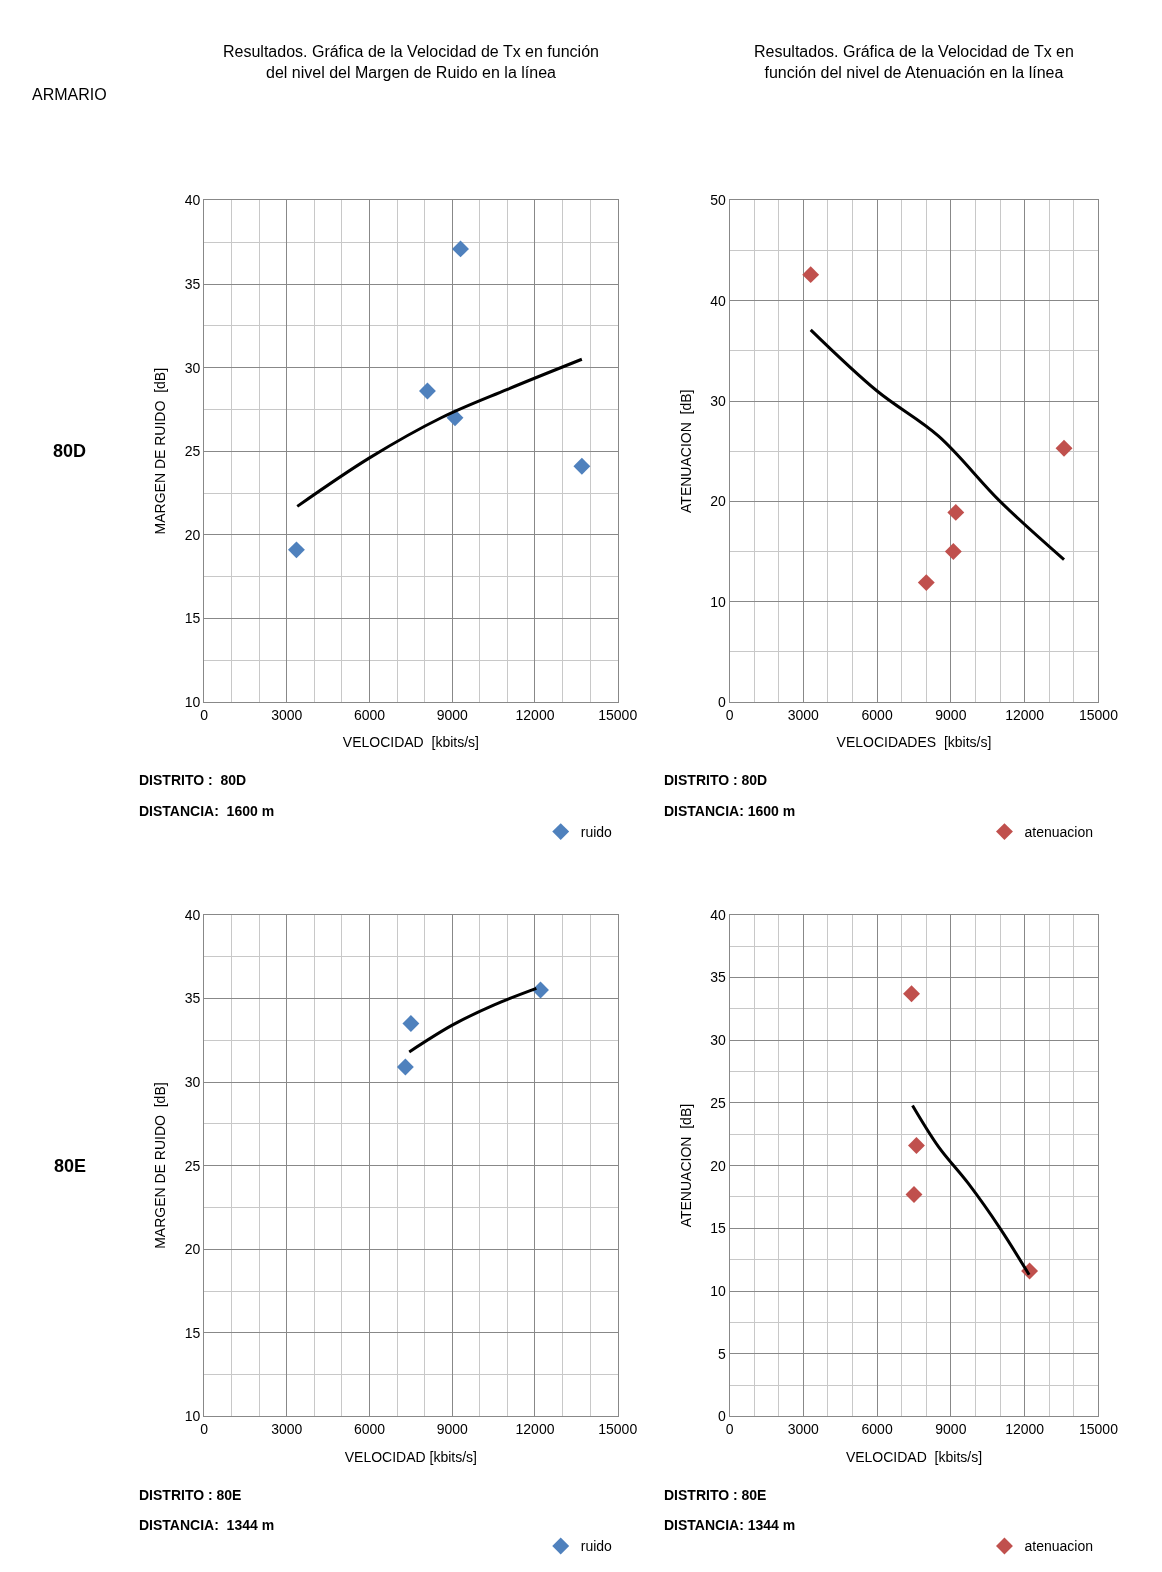 The width and height of the screenshot is (1162, 1572). What do you see at coordinates (914, 742) in the screenshot?
I see `x-axis-title: VELOCIDADES [kbits/s]` at bounding box center [914, 742].